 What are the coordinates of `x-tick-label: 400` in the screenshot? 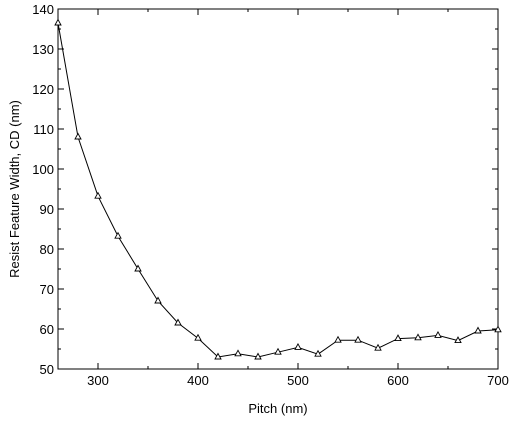 It's located at (198, 380).